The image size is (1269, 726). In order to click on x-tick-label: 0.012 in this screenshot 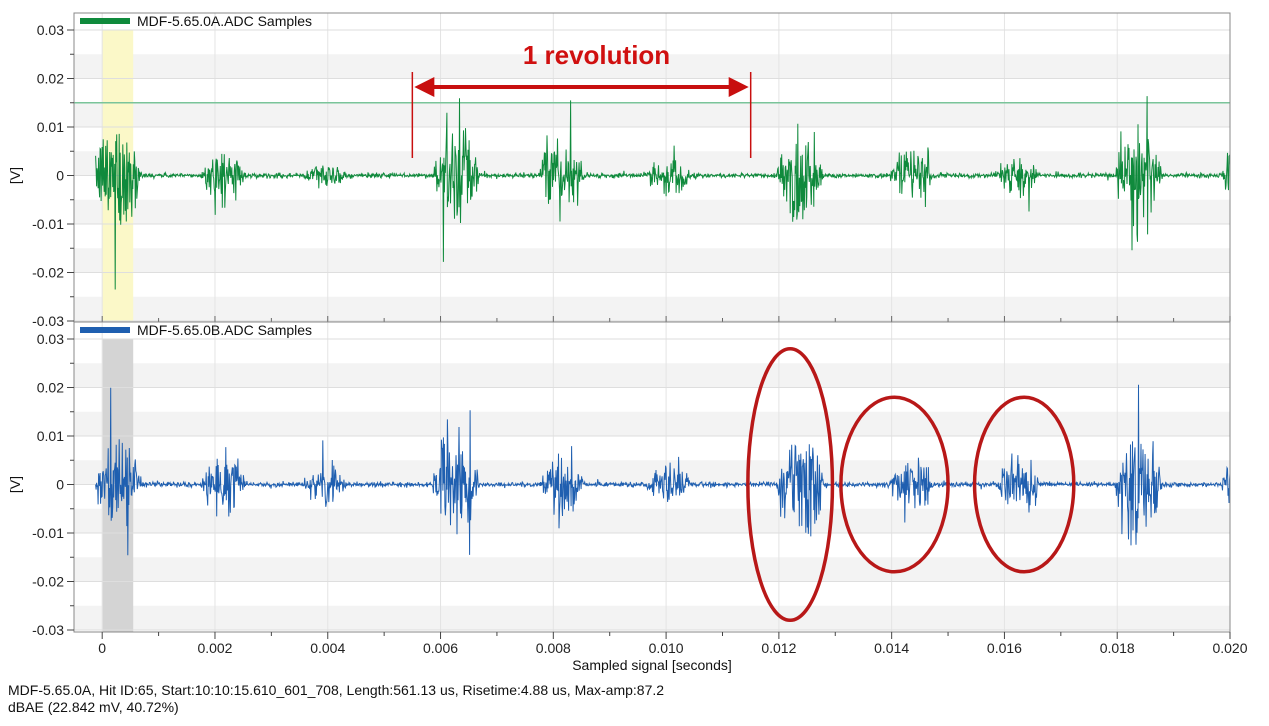, I will do `click(778, 648)`.